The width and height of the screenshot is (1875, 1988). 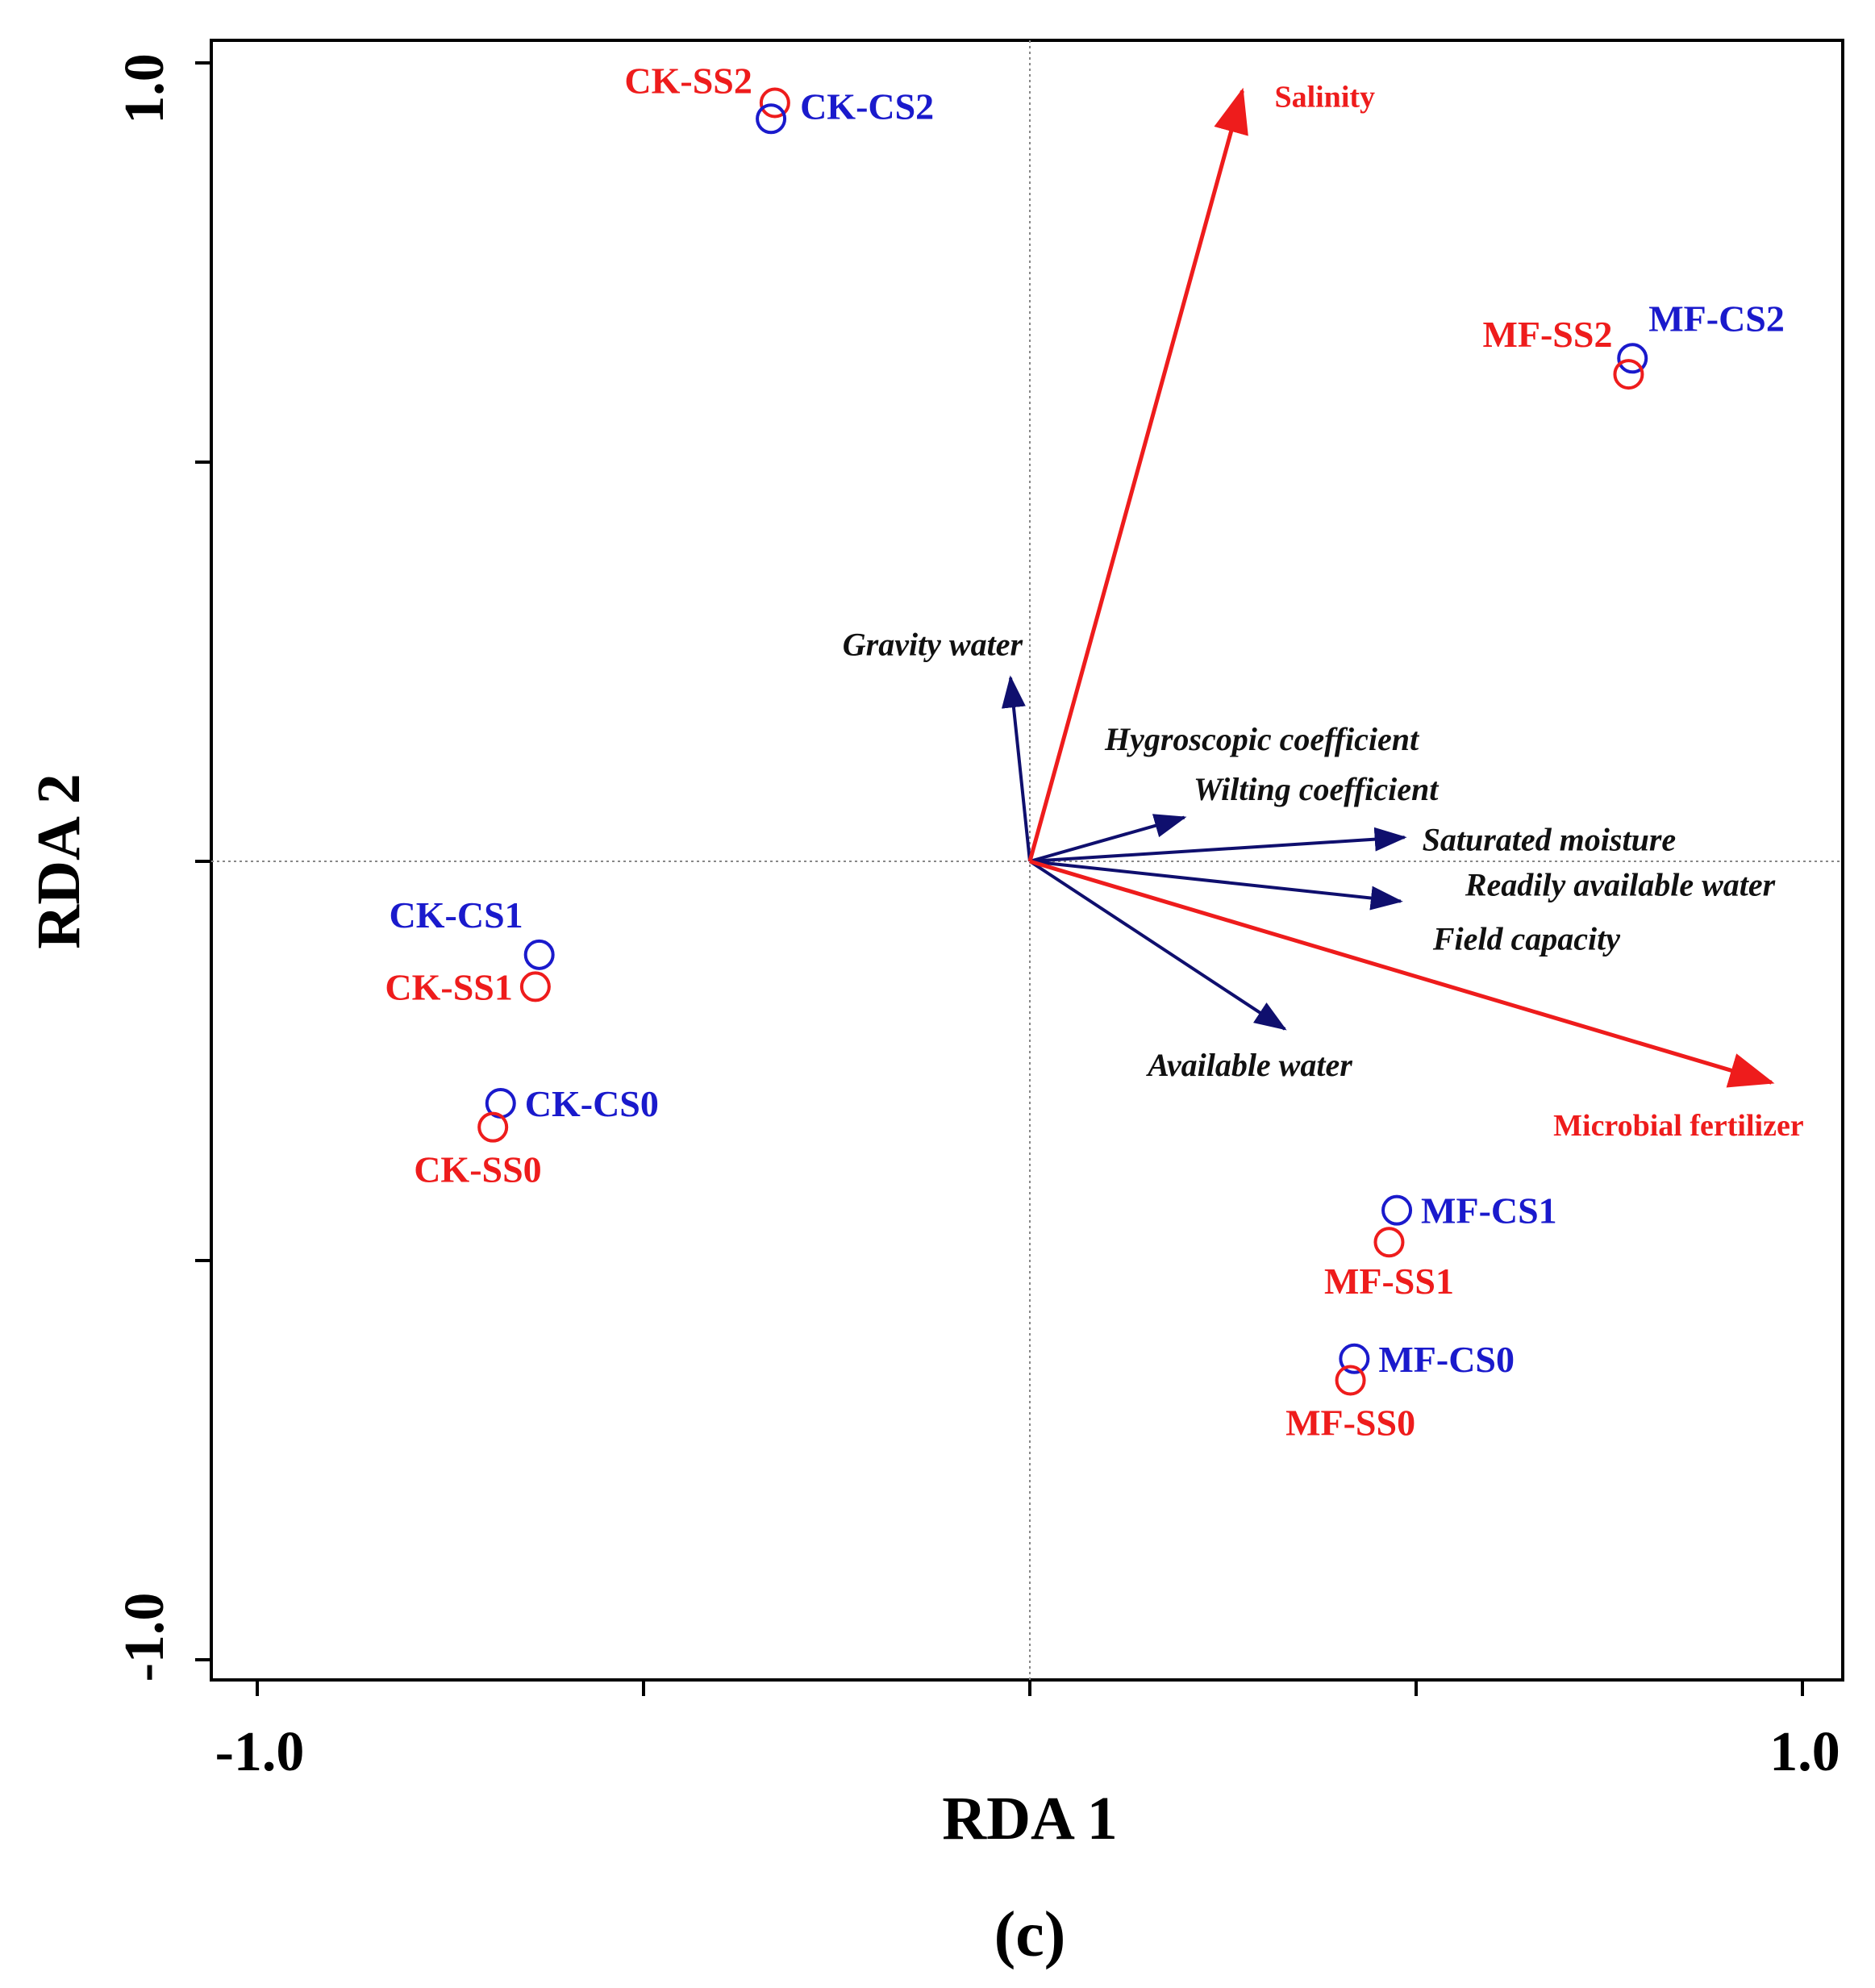 I want to click on ck-ss1-label: CK-SS1, so click(x=448, y=987).